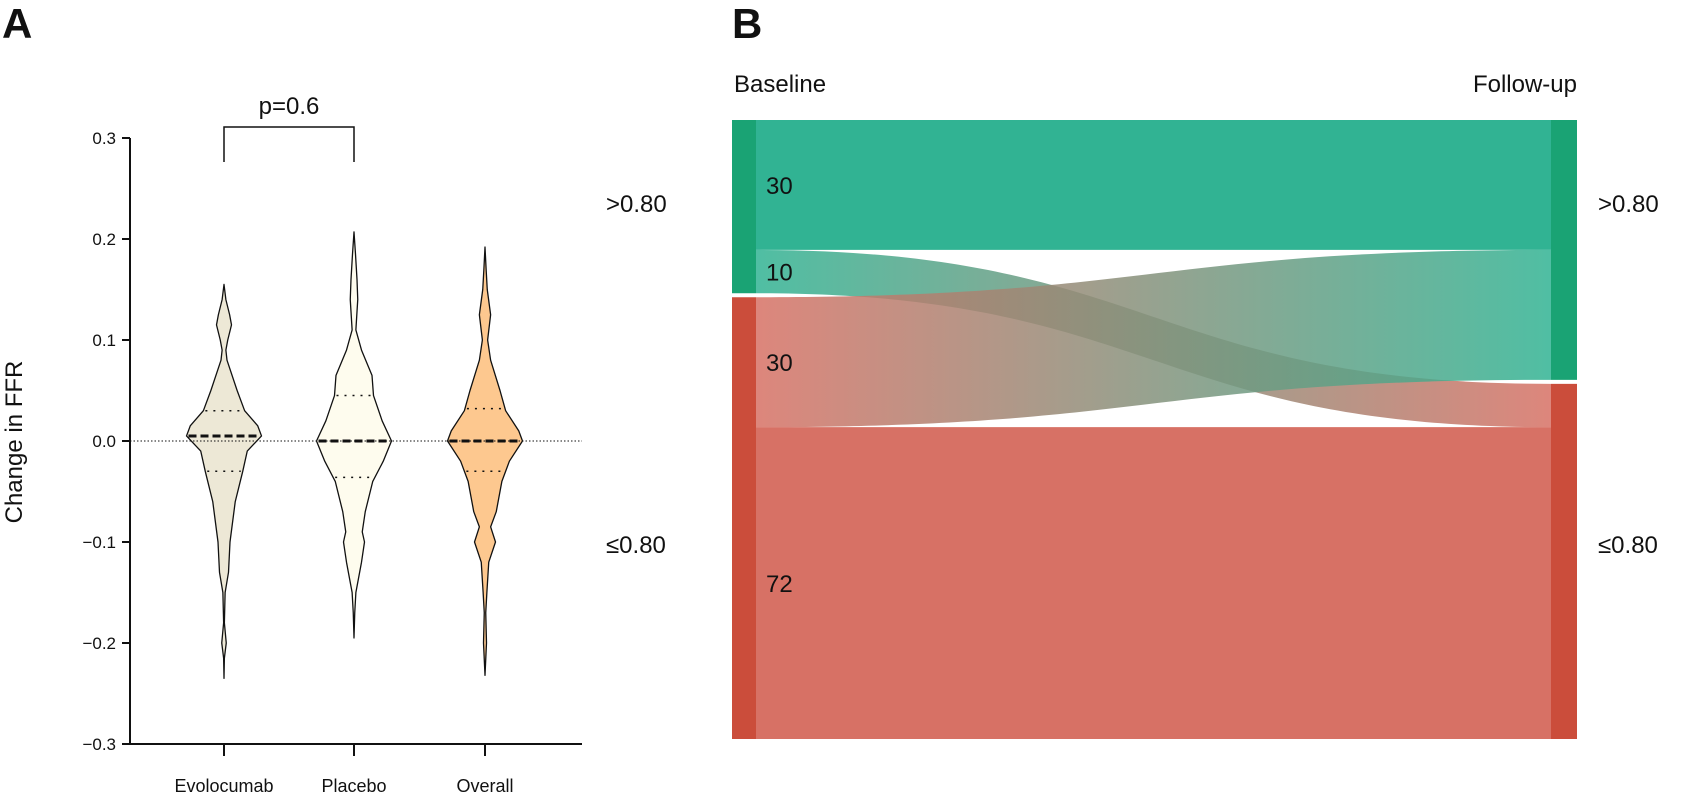  I want to click on x-tick-label: Overall, so click(484, 786).